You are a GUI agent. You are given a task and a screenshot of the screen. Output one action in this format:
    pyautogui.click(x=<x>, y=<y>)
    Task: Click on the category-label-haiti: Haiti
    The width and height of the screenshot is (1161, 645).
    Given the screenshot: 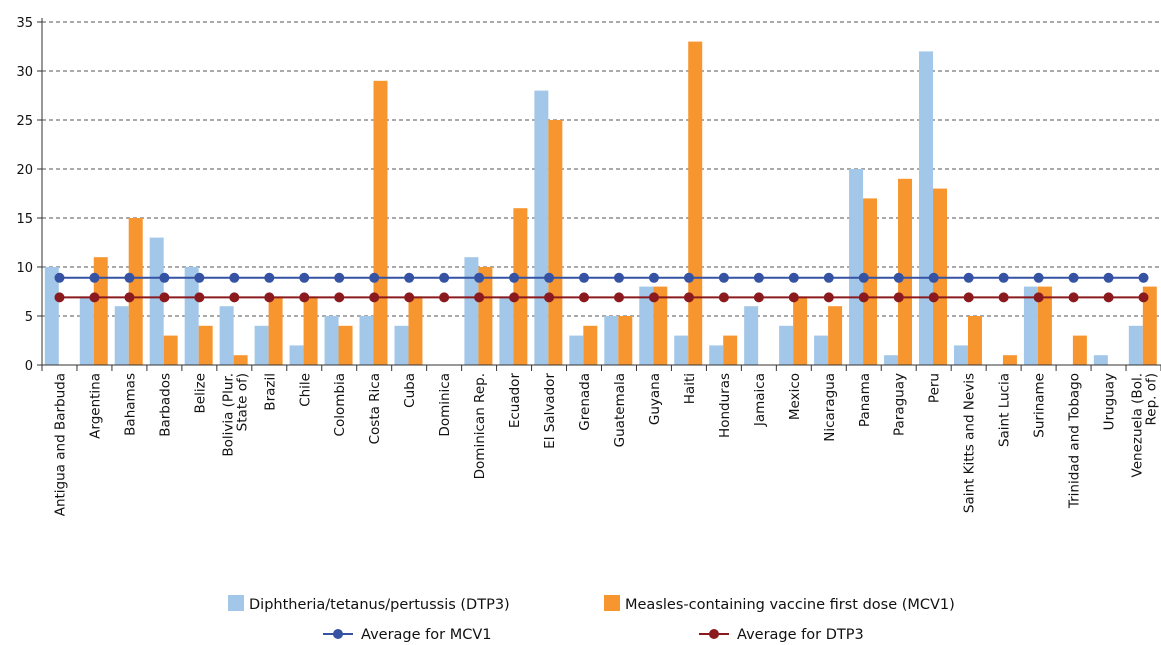 What is the action you would take?
    pyautogui.click(x=690, y=388)
    